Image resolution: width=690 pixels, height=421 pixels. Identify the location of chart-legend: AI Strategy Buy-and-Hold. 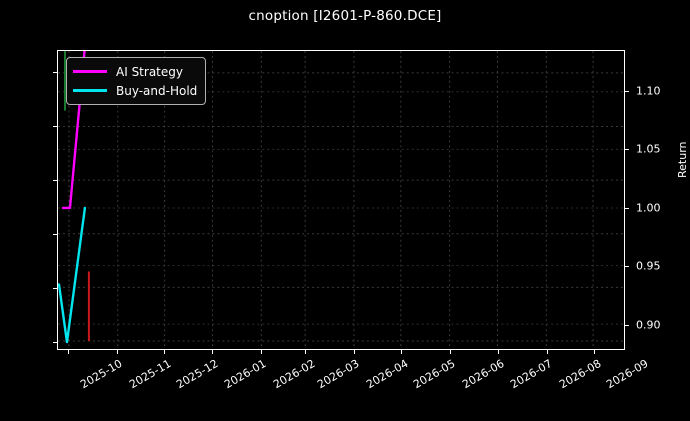
(136, 81).